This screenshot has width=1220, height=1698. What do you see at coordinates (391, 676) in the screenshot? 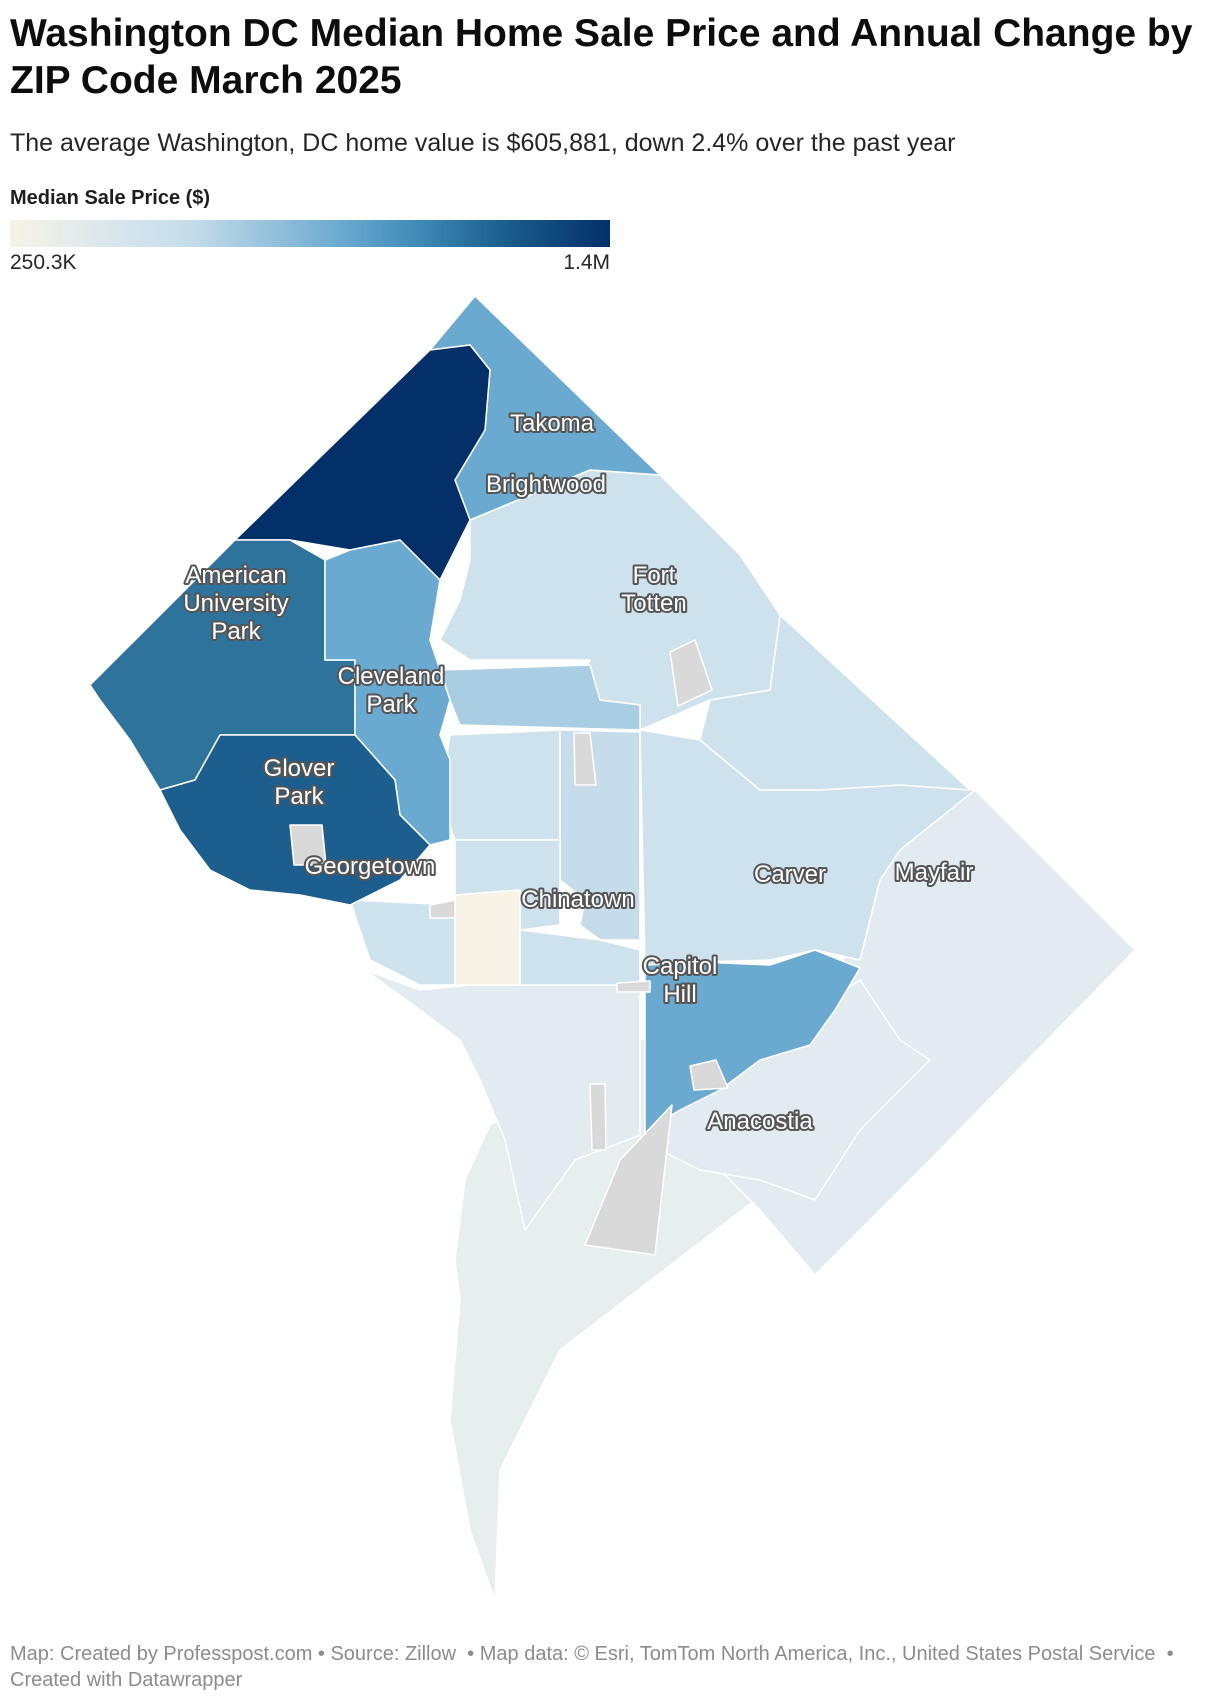
I see `label-cleveland-park-line1: Cleveland` at bounding box center [391, 676].